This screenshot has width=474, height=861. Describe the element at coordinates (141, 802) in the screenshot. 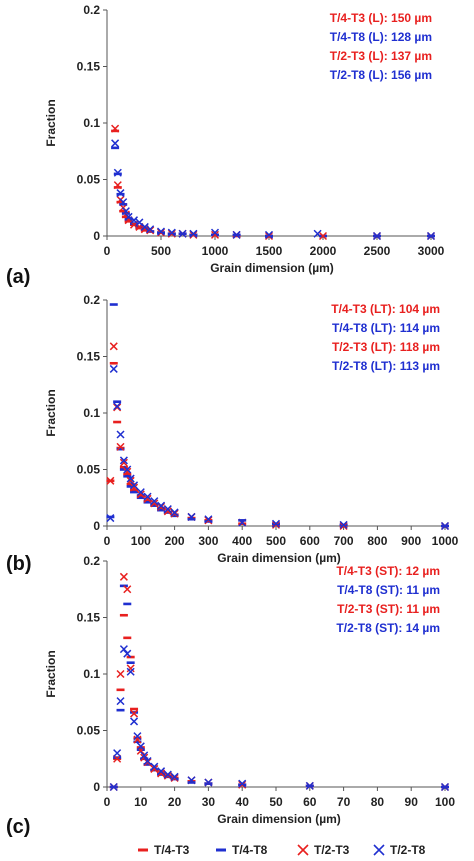

I see `x-tick-label: 10` at that location.